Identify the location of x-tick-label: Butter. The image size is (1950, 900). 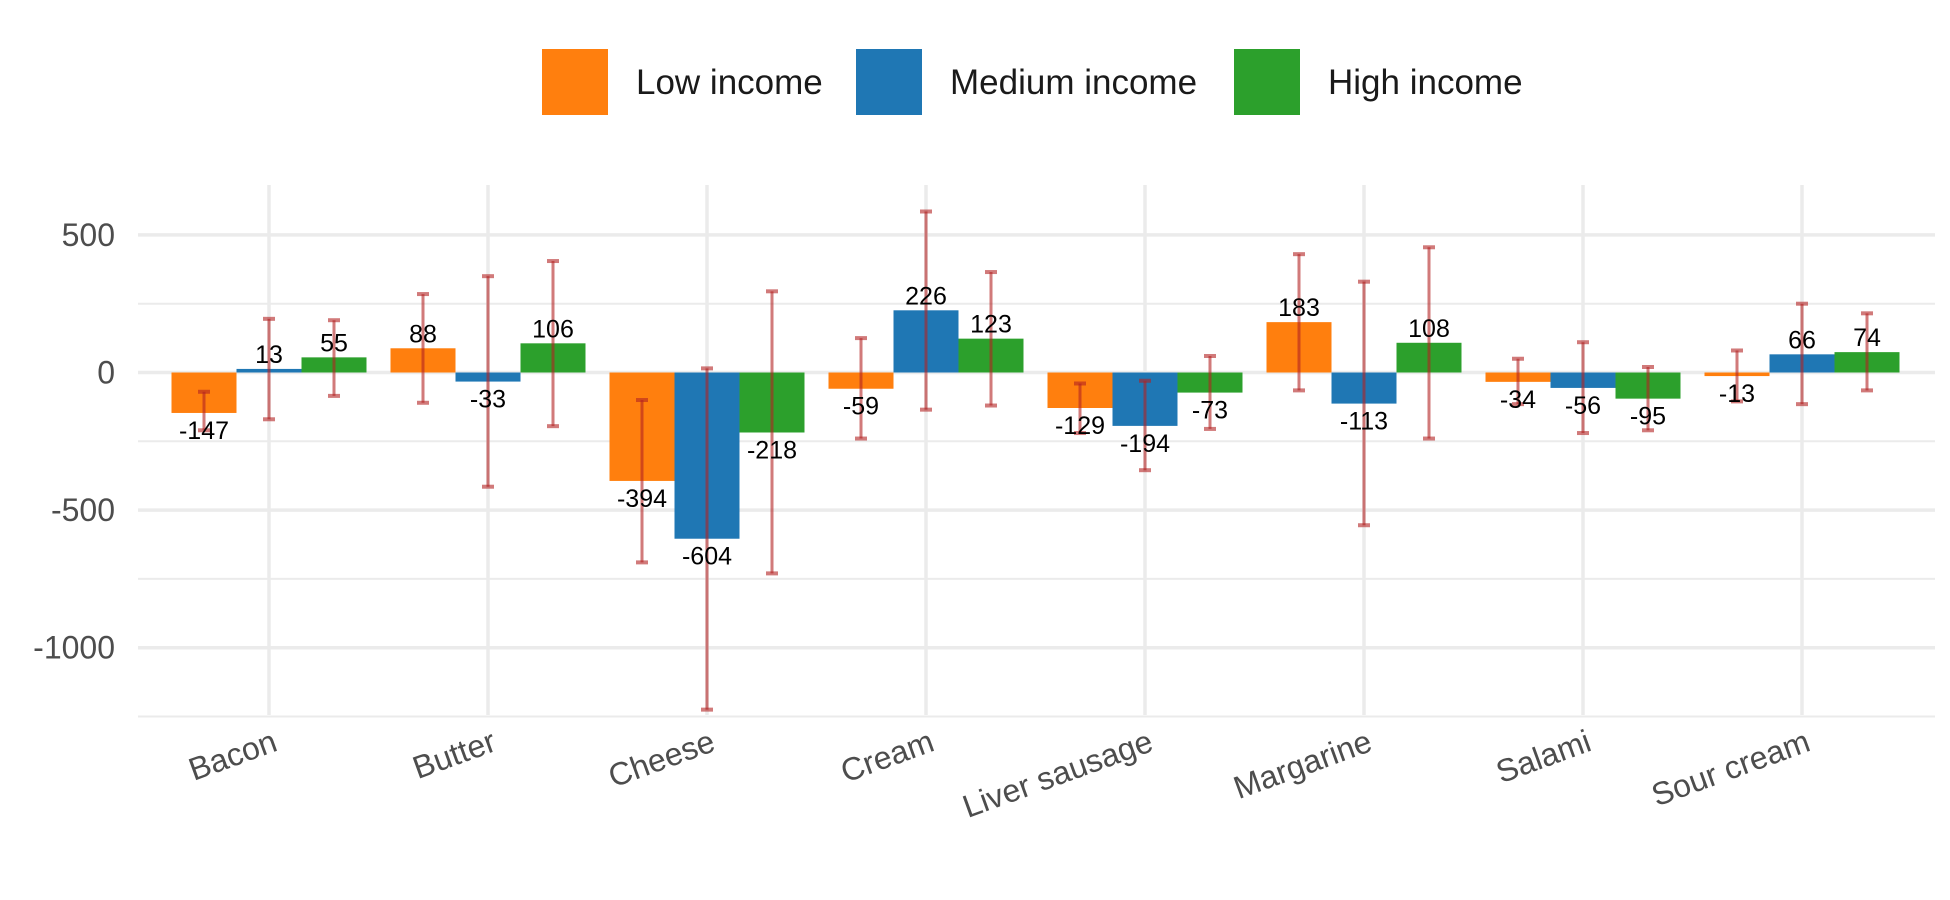
(454, 754).